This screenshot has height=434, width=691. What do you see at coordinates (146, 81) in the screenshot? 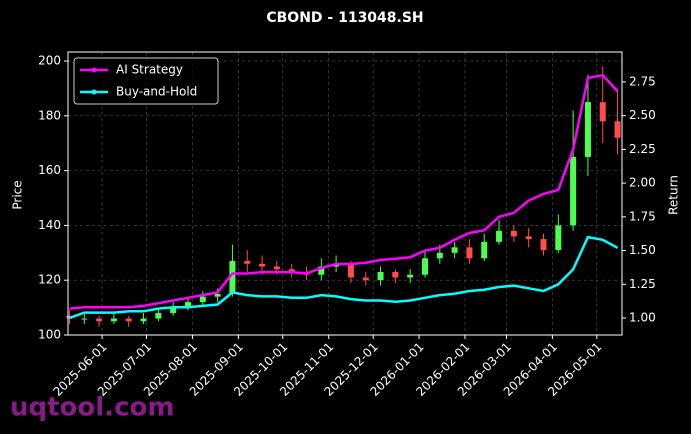
I see `legend-box` at bounding box center [146, 81].